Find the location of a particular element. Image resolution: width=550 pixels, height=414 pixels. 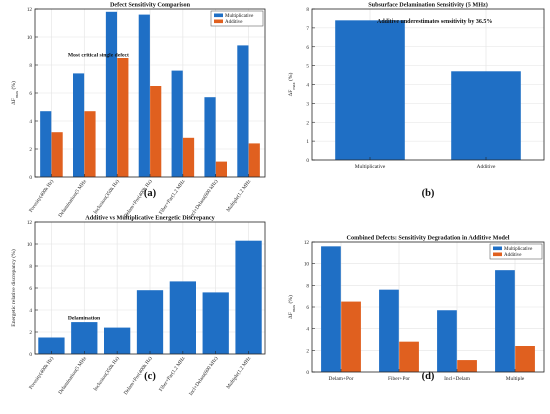

x-tick-label: Delamination(5 MHz is located at coordinates (73, 198).